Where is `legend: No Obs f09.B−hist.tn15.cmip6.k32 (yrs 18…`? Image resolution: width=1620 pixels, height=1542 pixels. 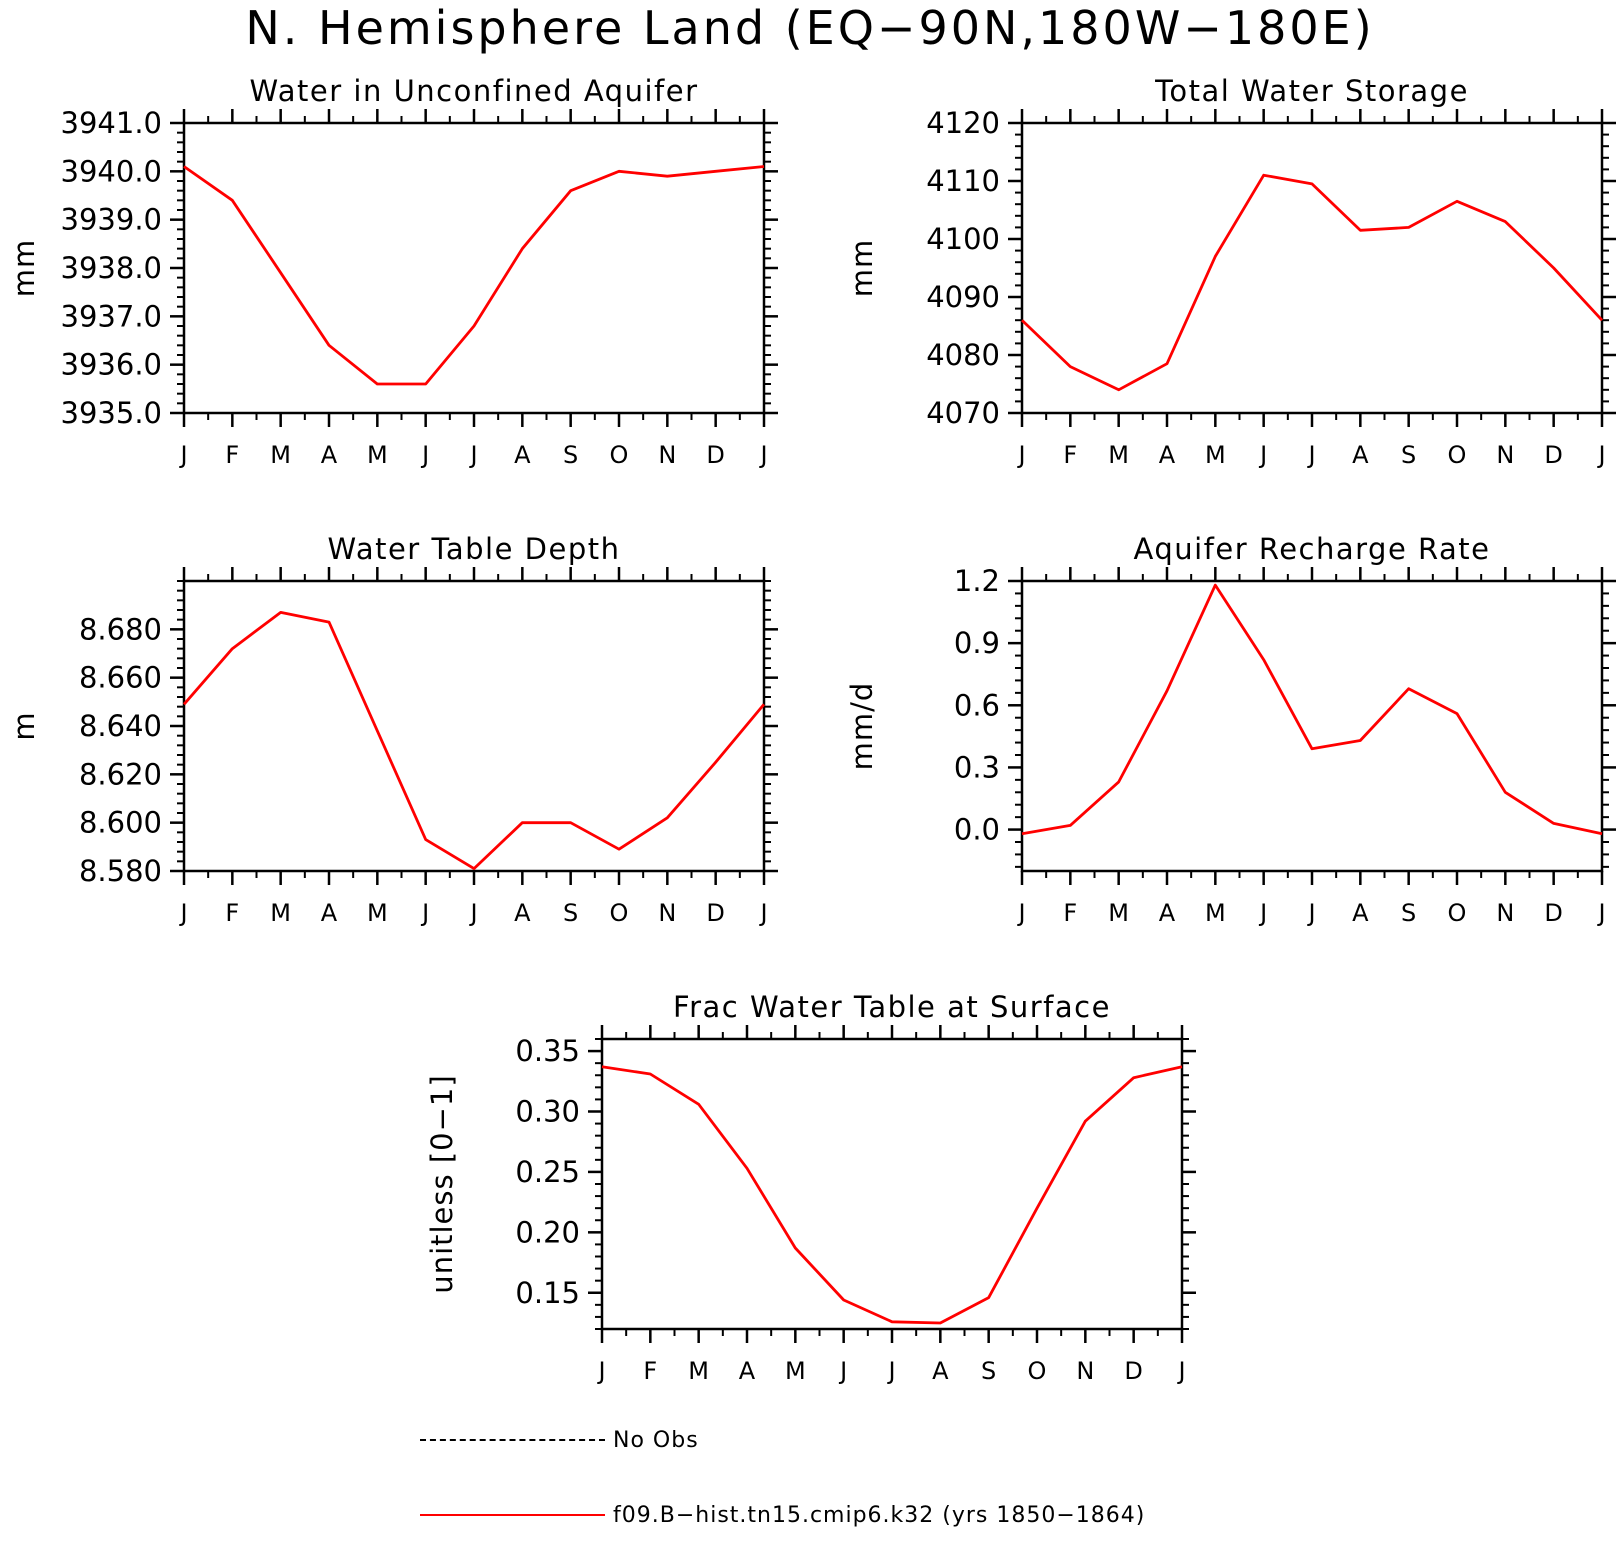
legend: No Obs f09.B−hist.tn15.cmip6.k32 (yrs 18… is located at coordinates (820, 1480).